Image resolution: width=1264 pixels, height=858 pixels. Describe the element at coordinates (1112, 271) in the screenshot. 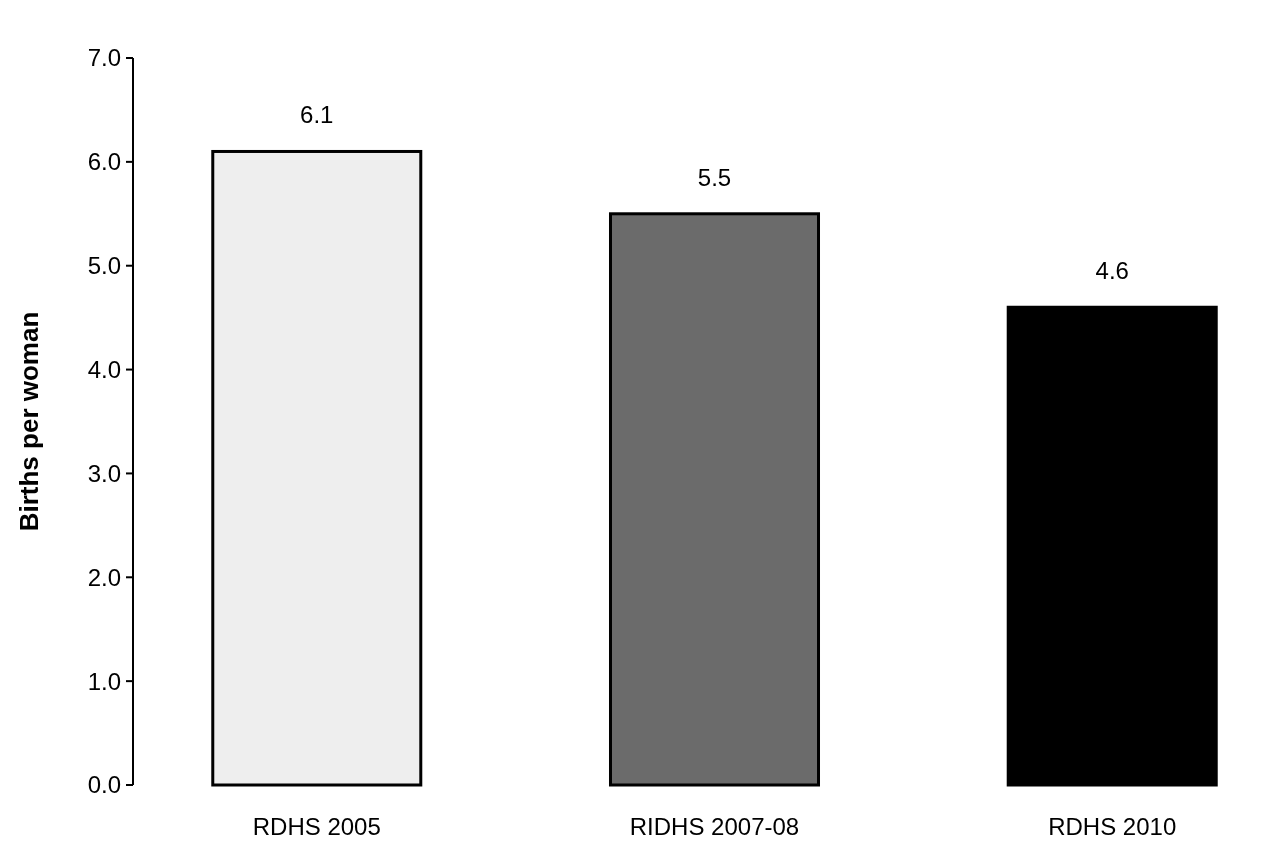

I see `data-label: 4.6` at that location.